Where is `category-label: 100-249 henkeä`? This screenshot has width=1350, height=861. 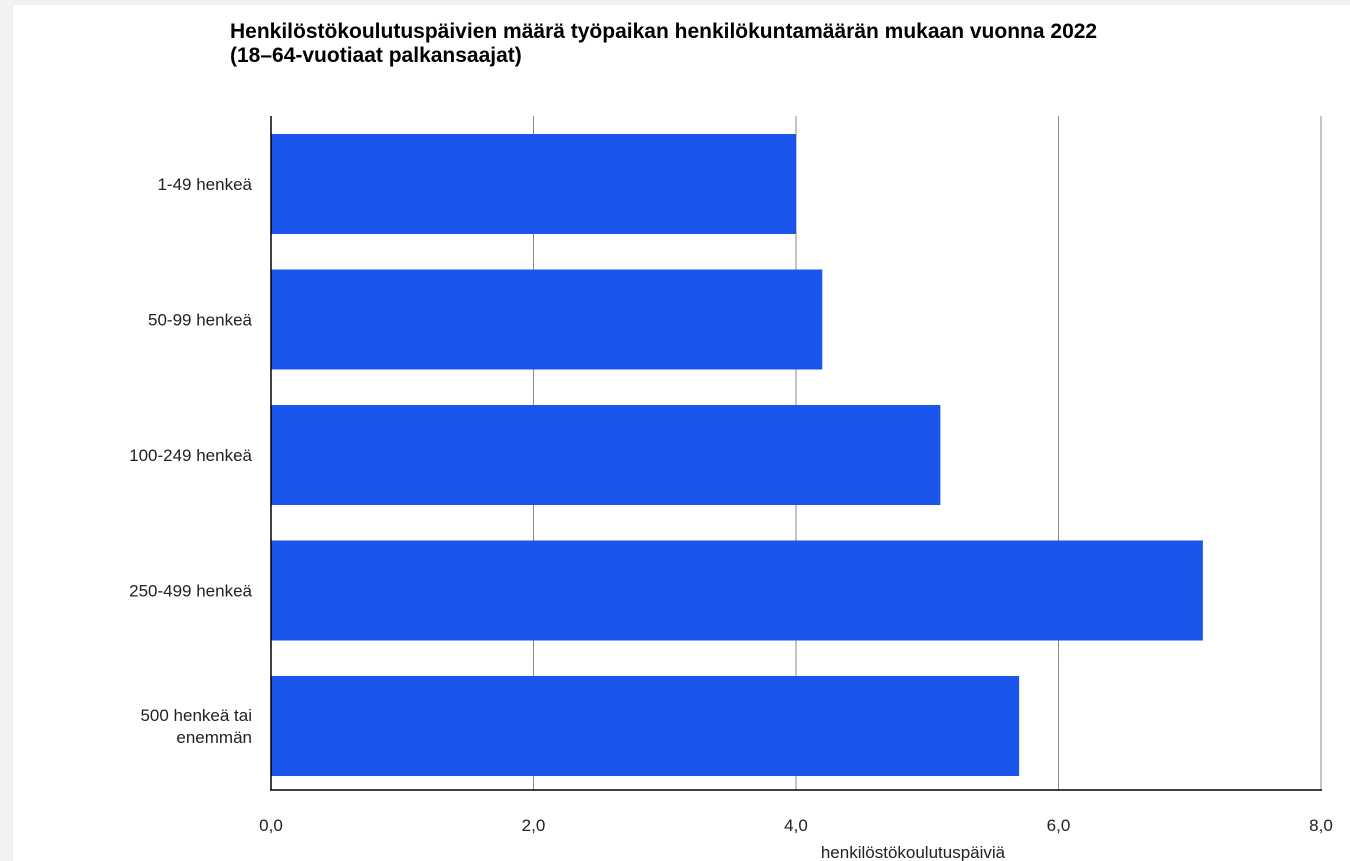 category-label: 100-249 henkeä is located at coordinates (190, 455).